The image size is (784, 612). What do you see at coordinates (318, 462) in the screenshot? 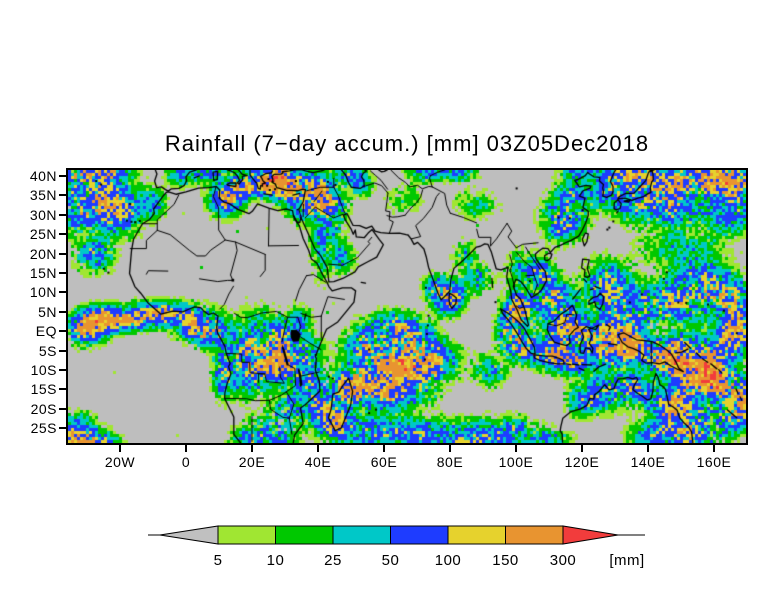
I see `lon-tick-label: 40E` at bounding box center [318, 462].